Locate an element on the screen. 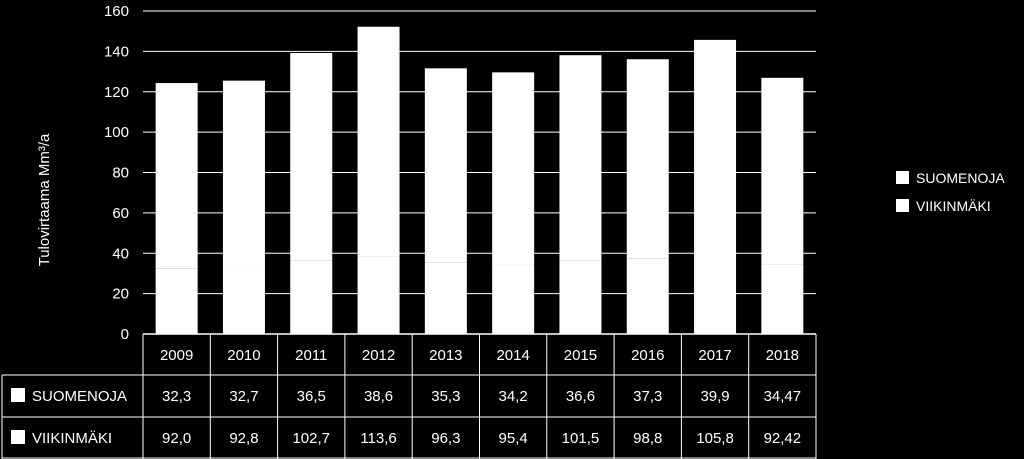 The image size is (1024, 459). y-tick-label: 80 is located at coordinates (120, 173).